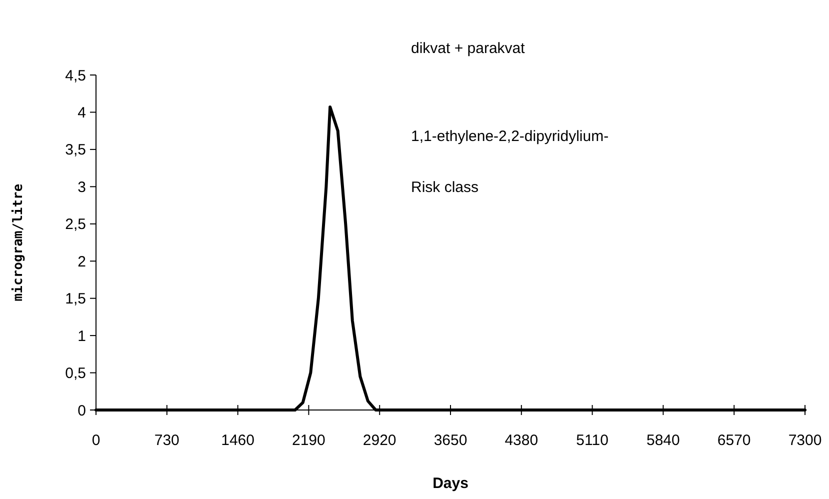 This screenshot has width=829, height=499. I want to click on x-tick-label: 0, so click(96, 440).